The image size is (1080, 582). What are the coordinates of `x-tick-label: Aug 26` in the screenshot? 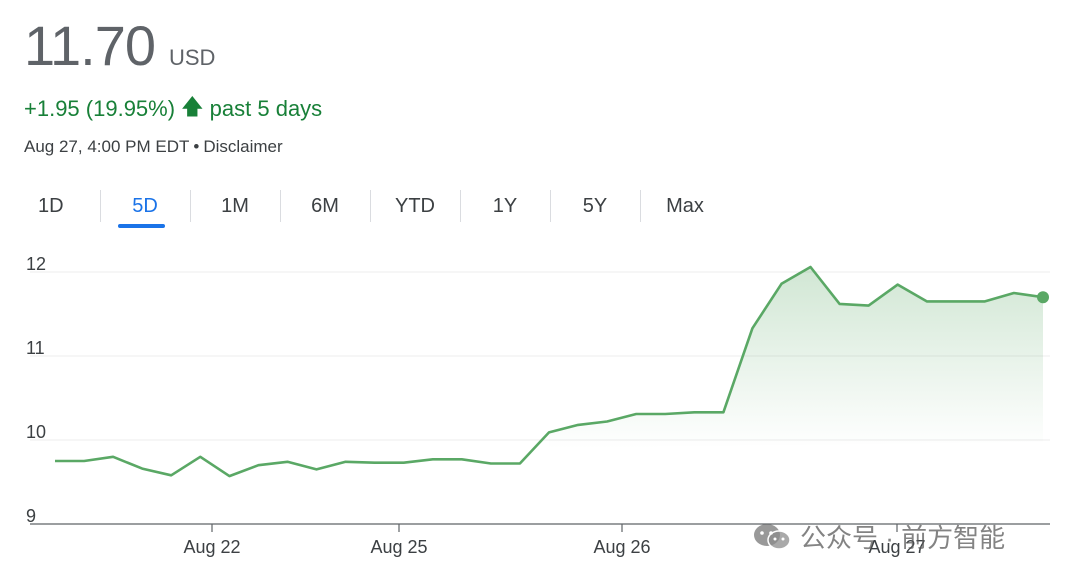 It's located at (621, 547).